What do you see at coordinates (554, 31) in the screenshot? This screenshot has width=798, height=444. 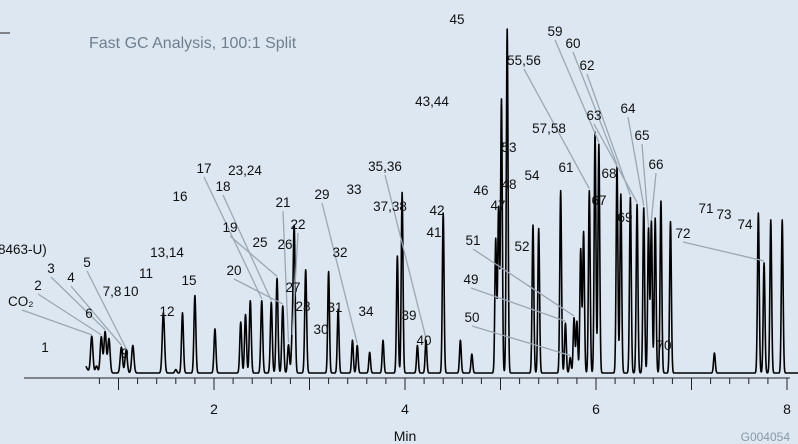 I see `peak-label: 59` at bounding box center [554, 31].